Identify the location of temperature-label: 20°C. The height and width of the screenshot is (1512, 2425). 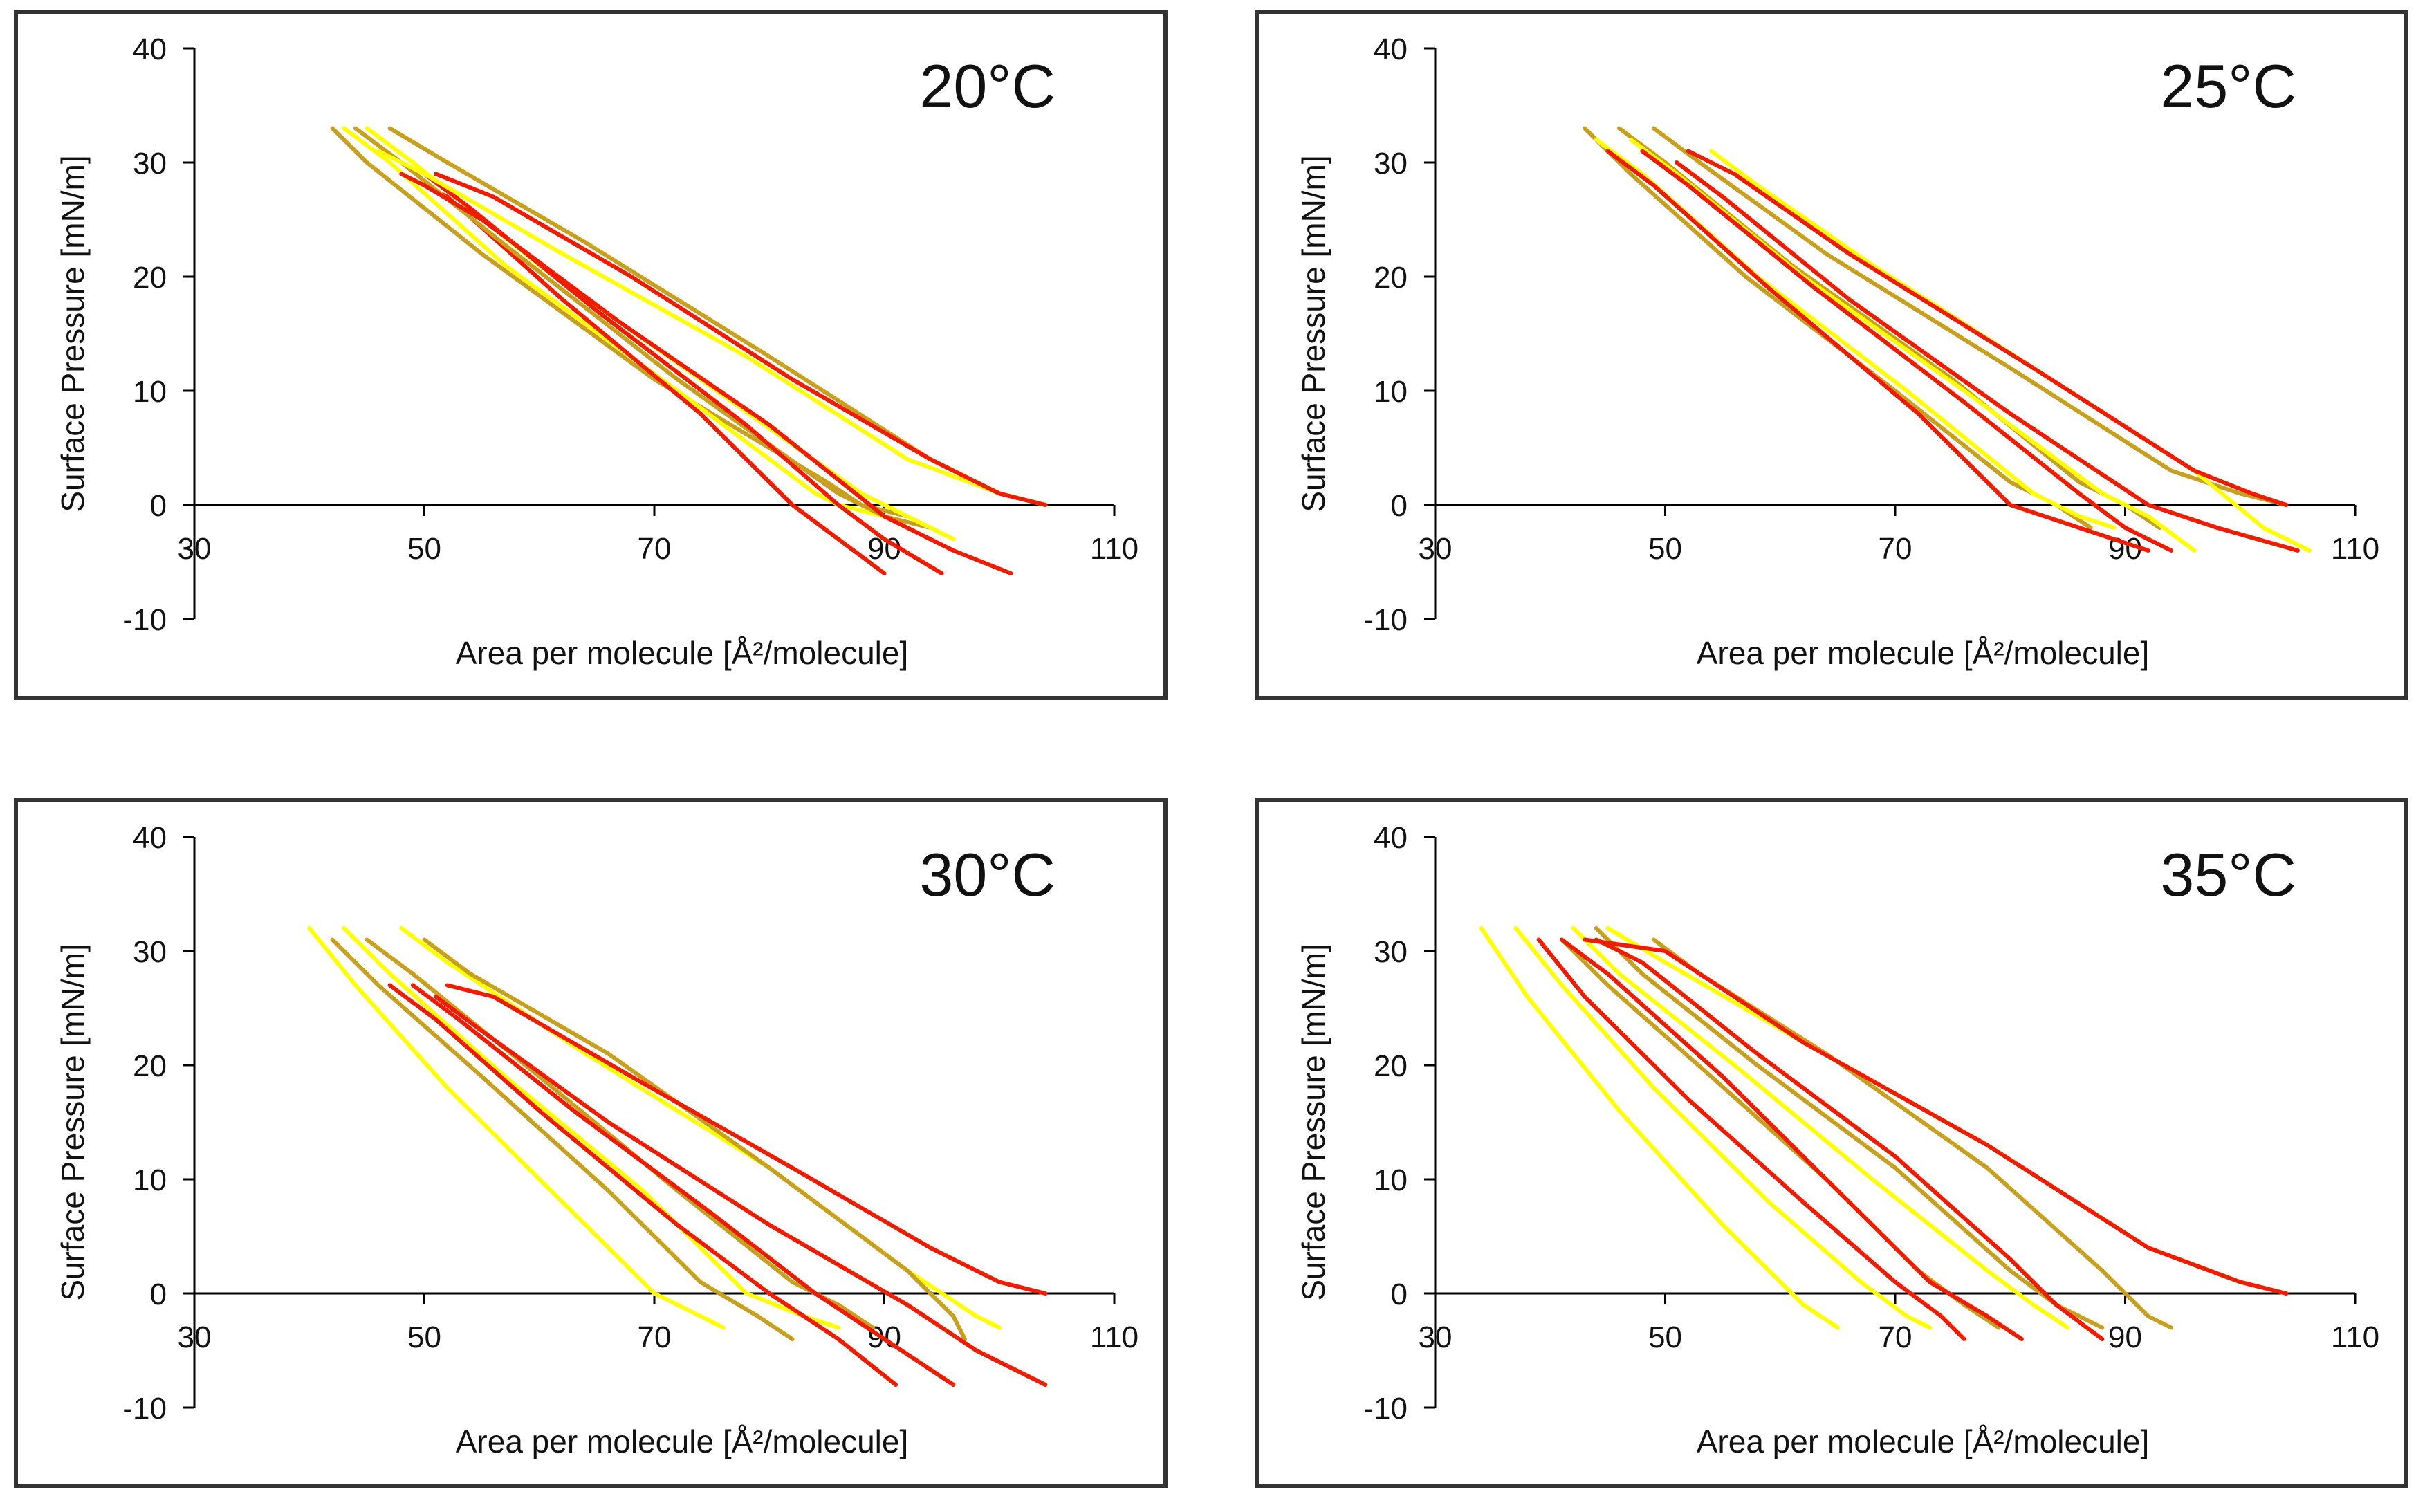
(987, 86).